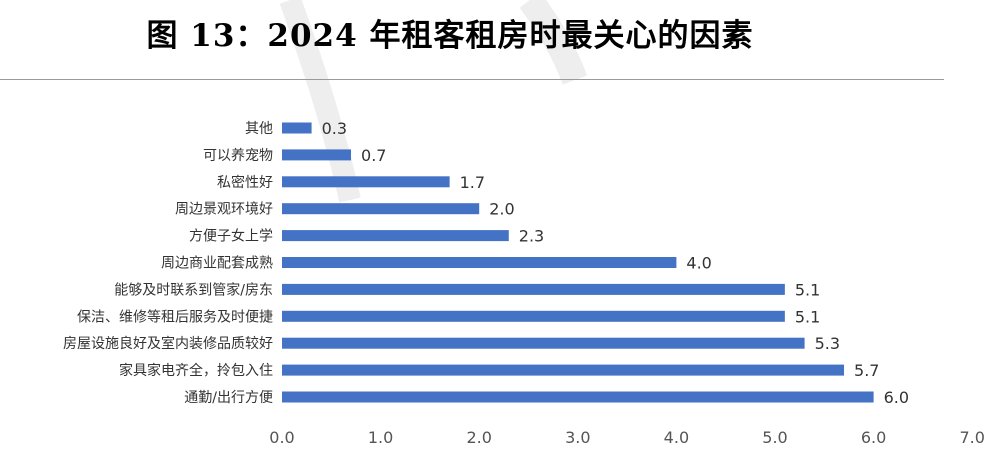  Describe the element at coordinates (698, 263) in the screenshot. I see `value-label: 4.0` at that location.